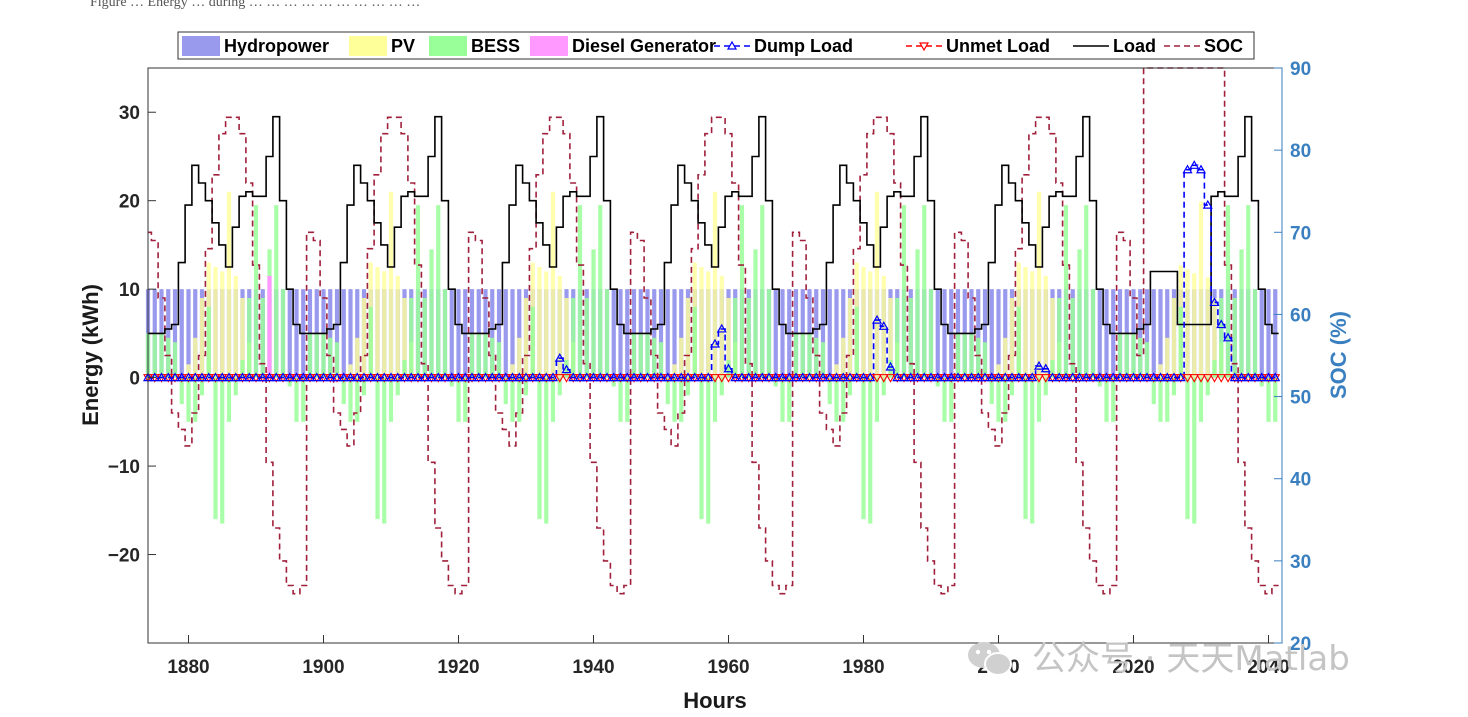 The image size is (1468, 717). Describe the element at coordinates (1292, 357) in the screenshot. I see `y-axis-right: 20 30 40 50 60 70 80 90` at that location.